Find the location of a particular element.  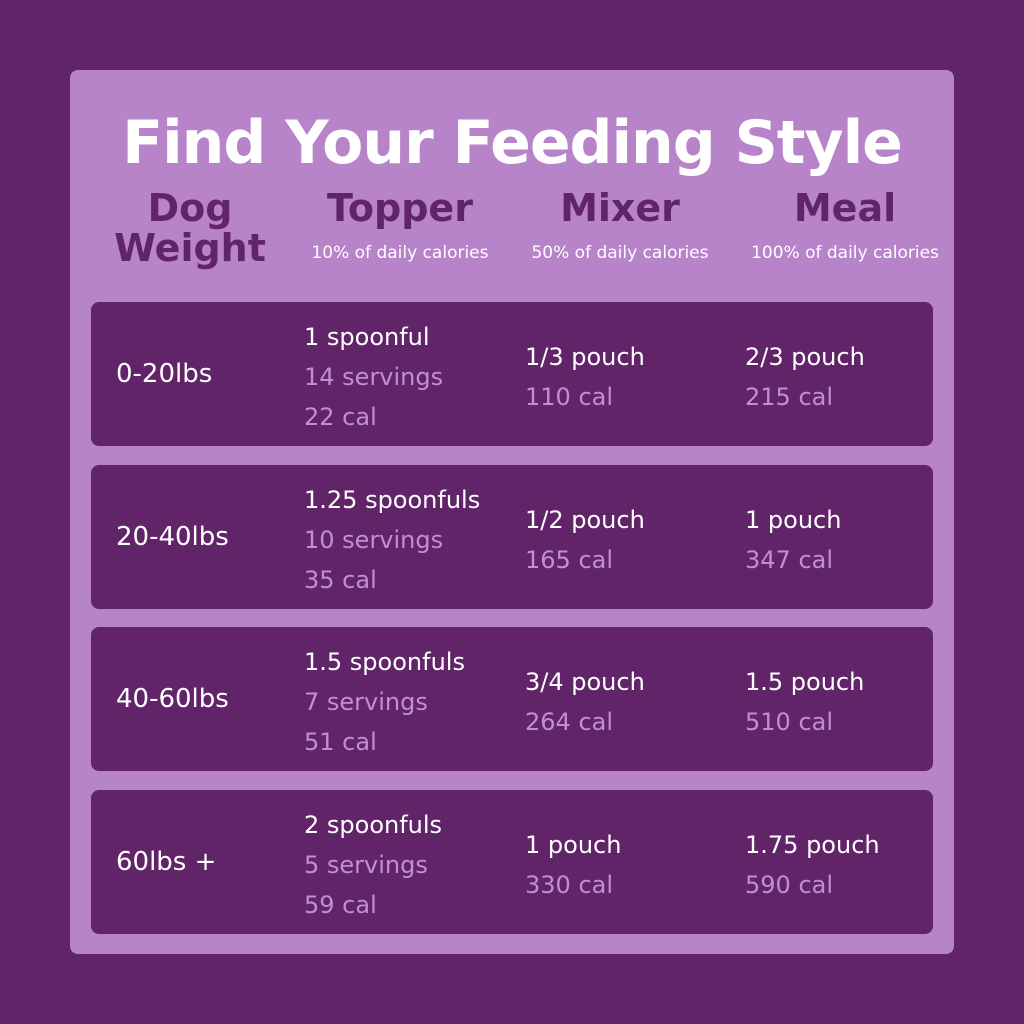

topper-cell: 1.25 spoonfuls 10 servings 35 cal is located at coordinates (392, 540).